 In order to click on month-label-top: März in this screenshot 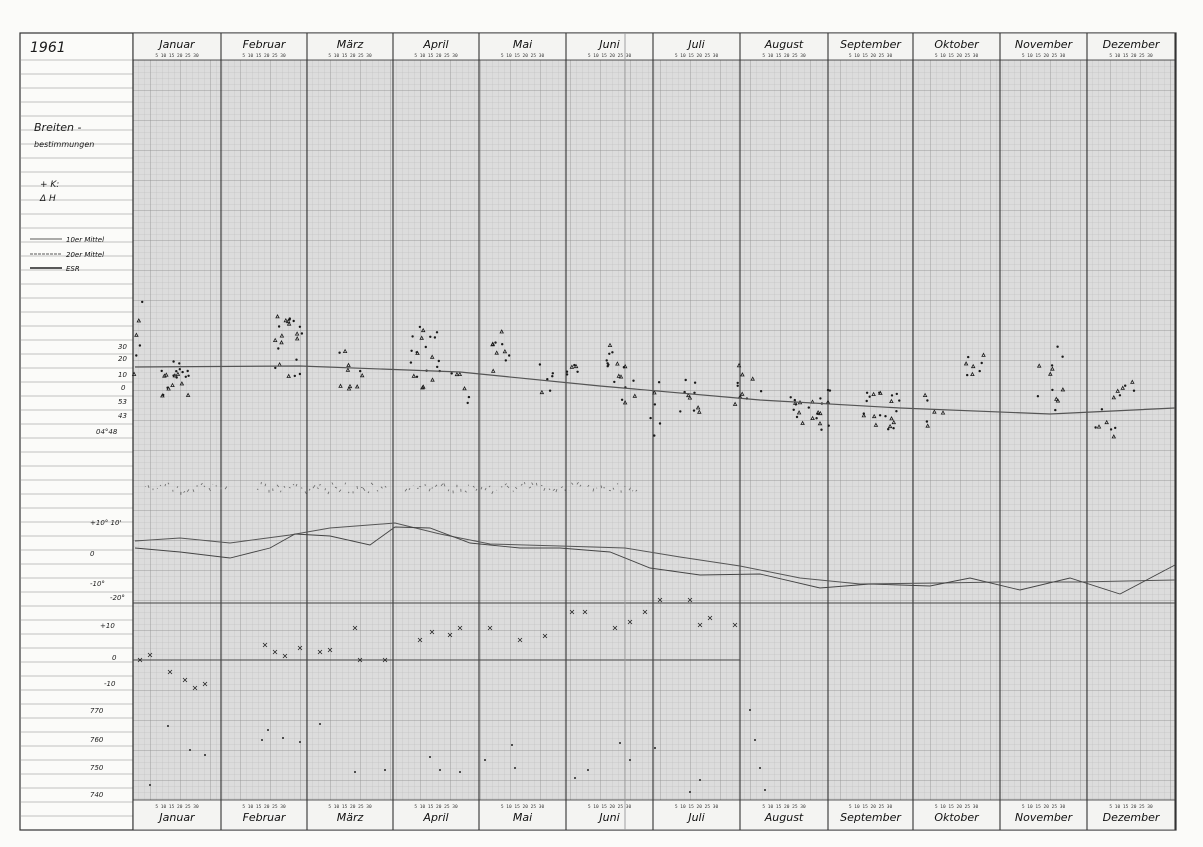, I will do `click(350, 44)`.